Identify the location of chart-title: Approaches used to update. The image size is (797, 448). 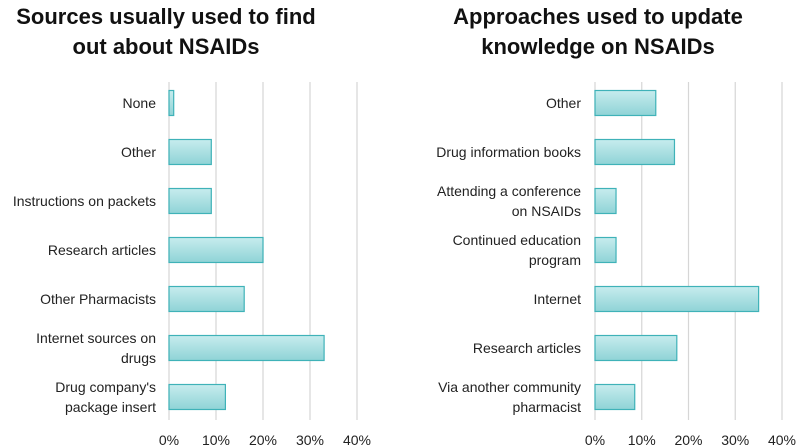
(598, 16).